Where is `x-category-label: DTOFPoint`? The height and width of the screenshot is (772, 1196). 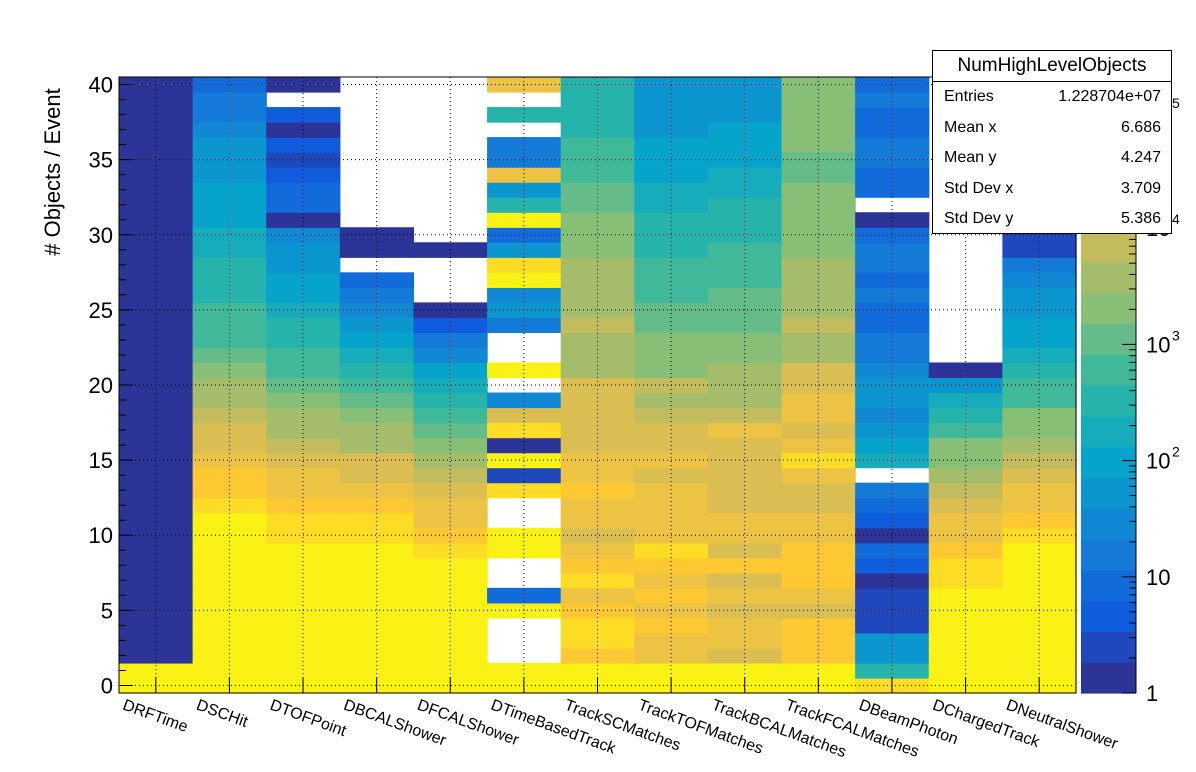 x-category-label: DTOFPoint is located at coordinates (308, 718).